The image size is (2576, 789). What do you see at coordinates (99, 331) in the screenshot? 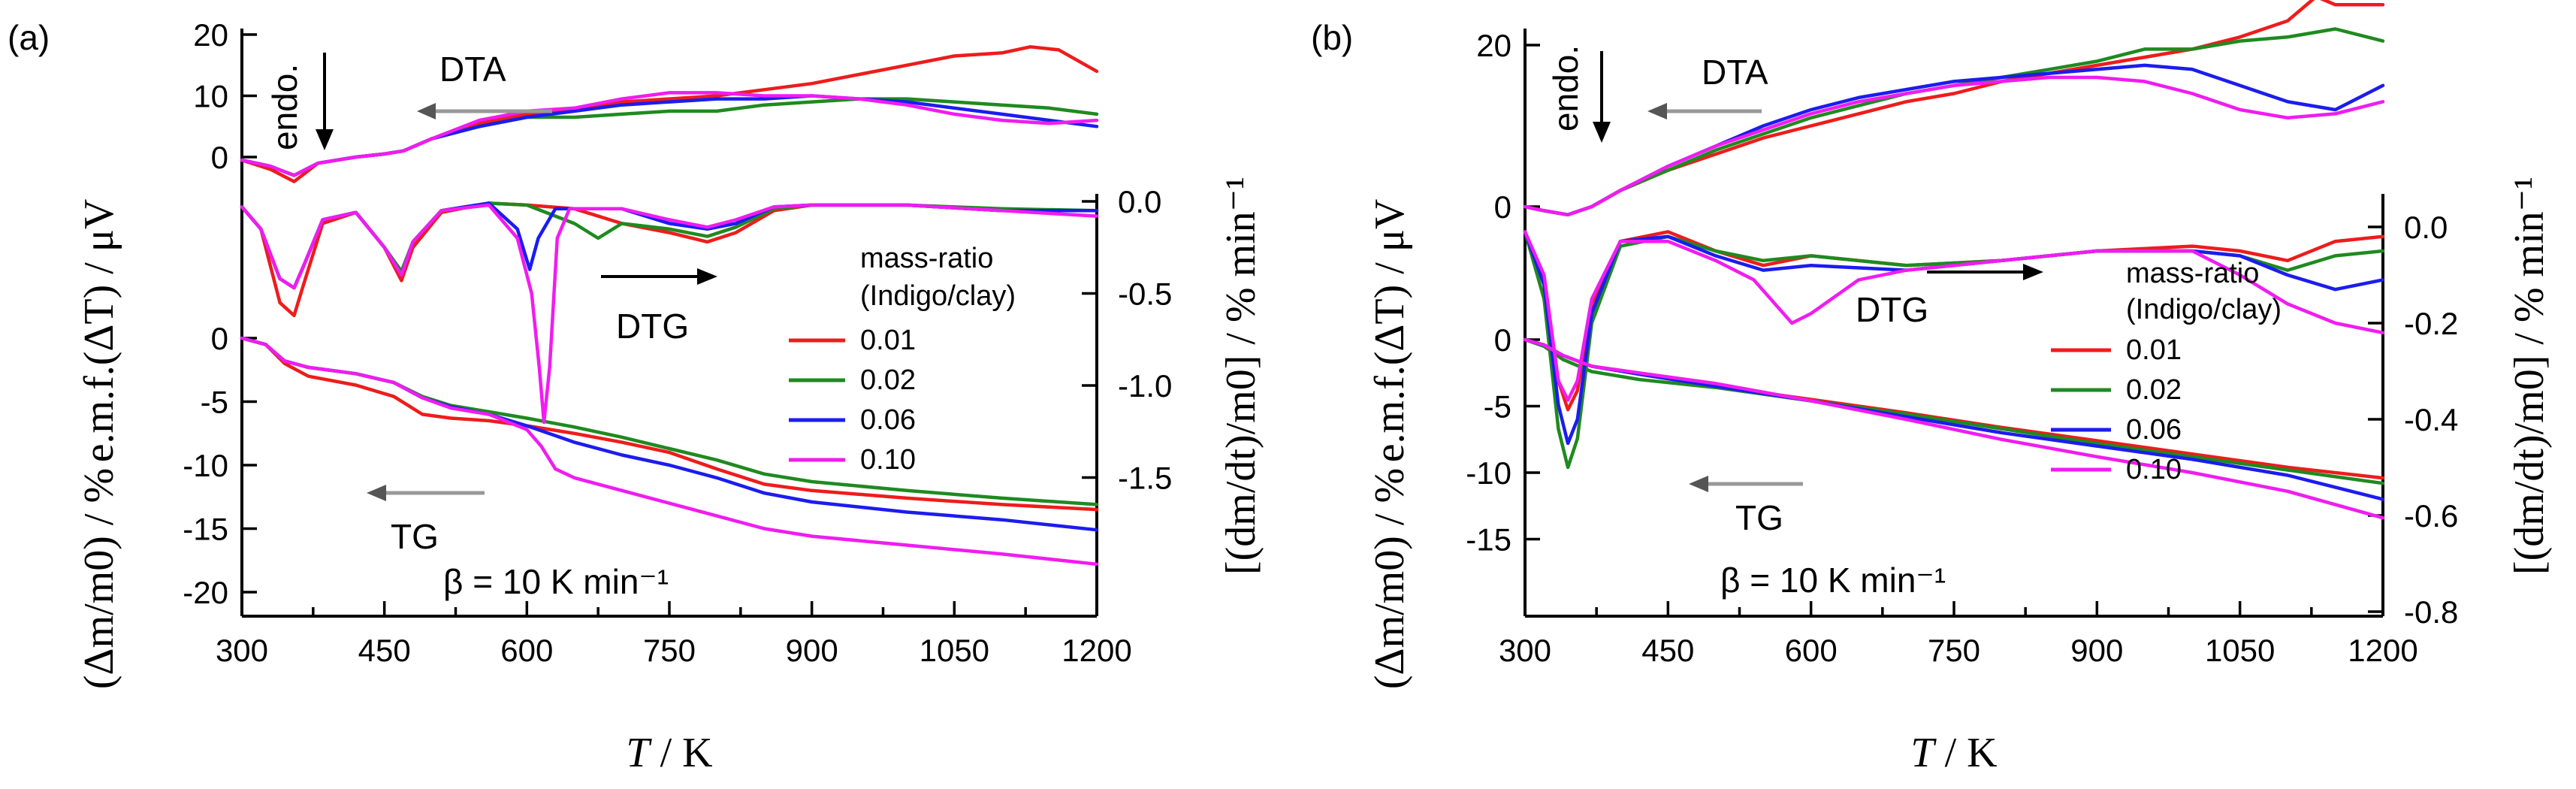
I see `dta-axis-title: e.m.f.(ΔT) / μV` at bounding box center [99, 331].